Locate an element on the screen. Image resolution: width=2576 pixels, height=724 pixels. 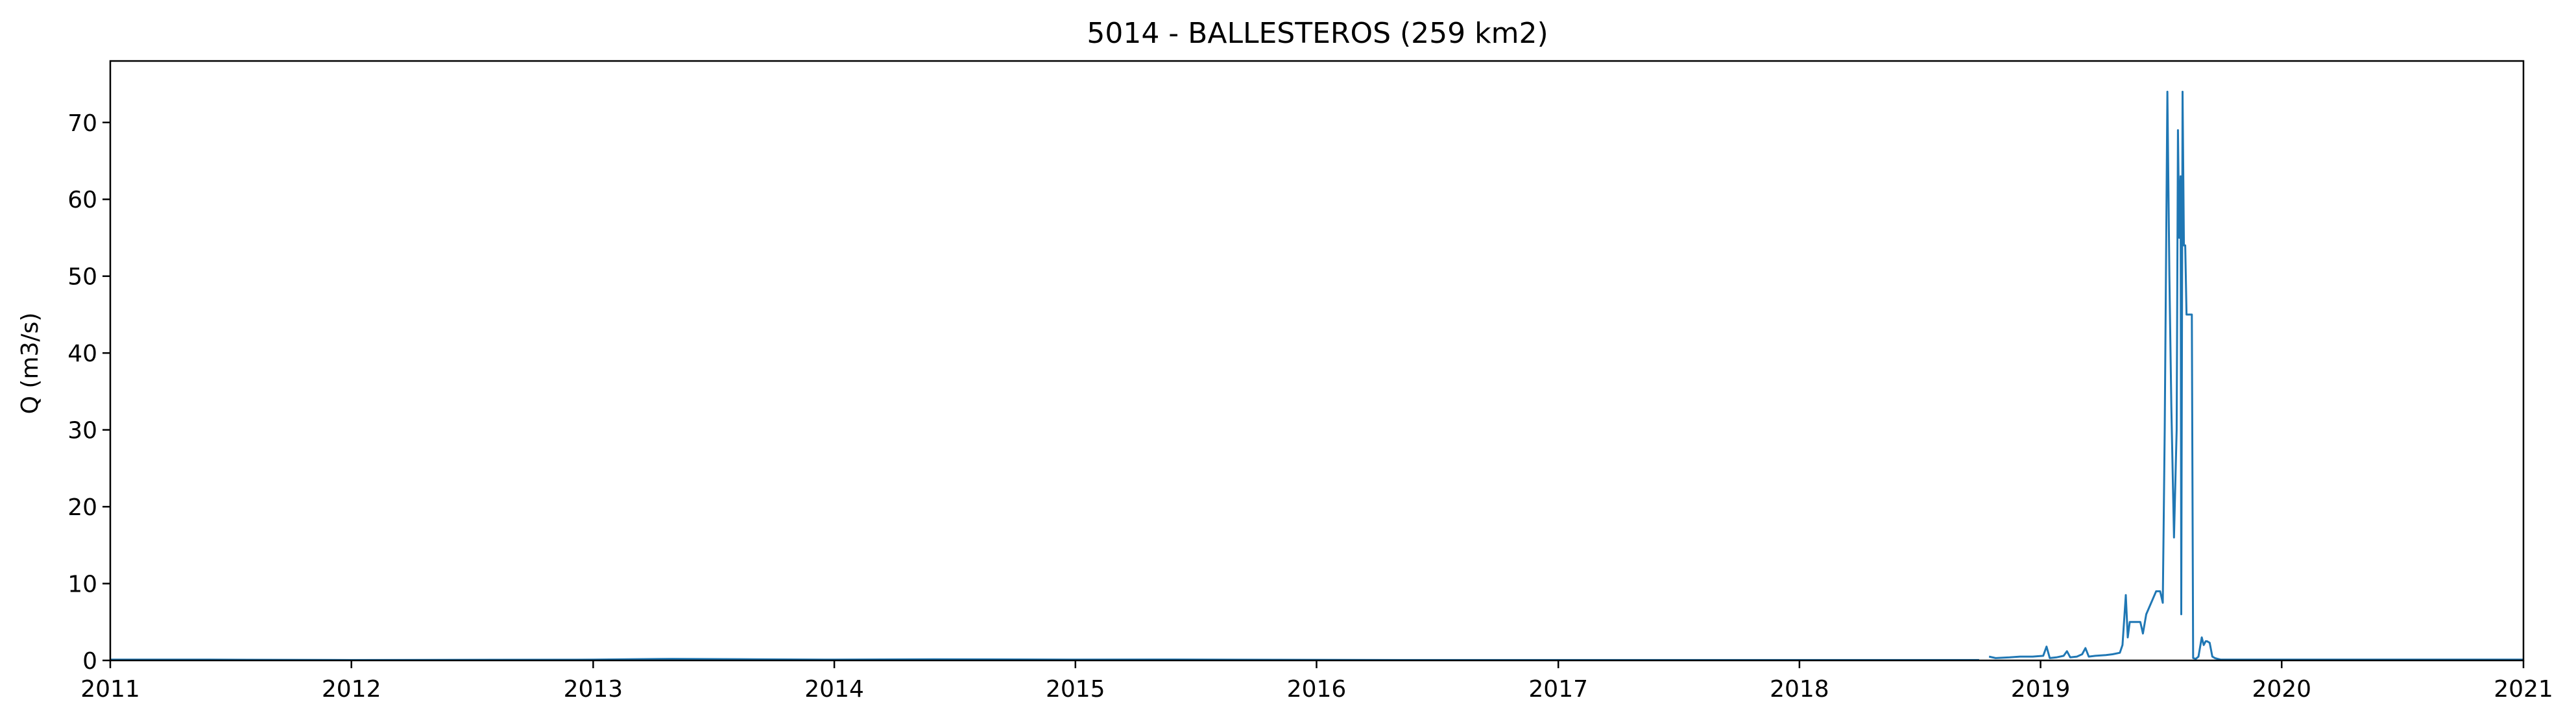
x-tick-label: 2014 is located at coordinates (834, 689).